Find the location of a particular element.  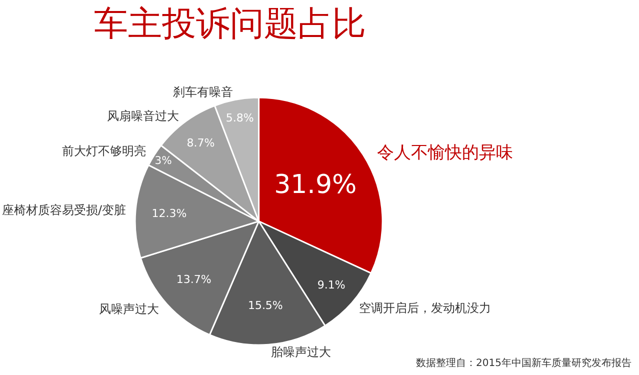

data-label: 9.1% is located at coordinates (331, 285).